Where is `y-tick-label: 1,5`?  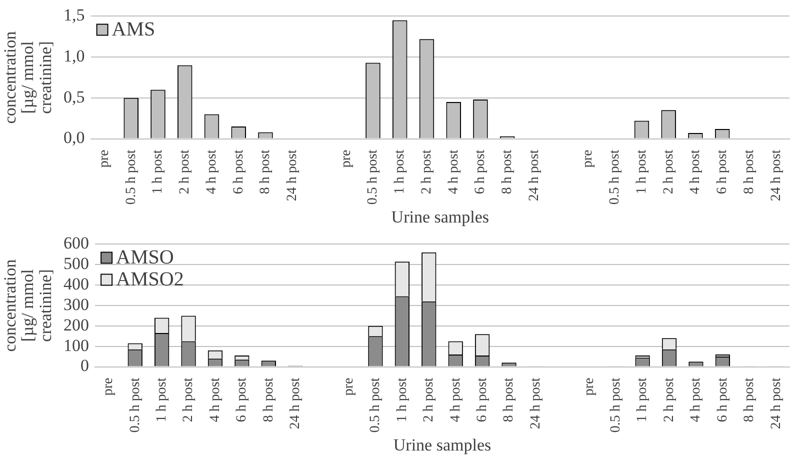
y-tick-label: 1,5 is located at coordinates (74, 15).